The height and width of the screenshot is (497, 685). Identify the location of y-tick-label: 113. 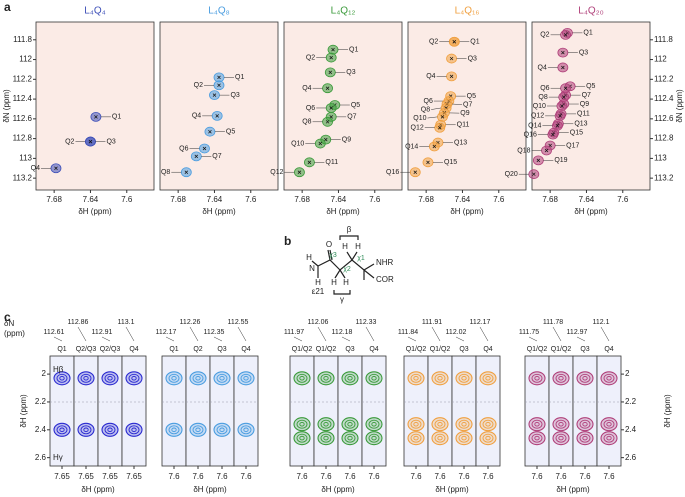
(660, 157).